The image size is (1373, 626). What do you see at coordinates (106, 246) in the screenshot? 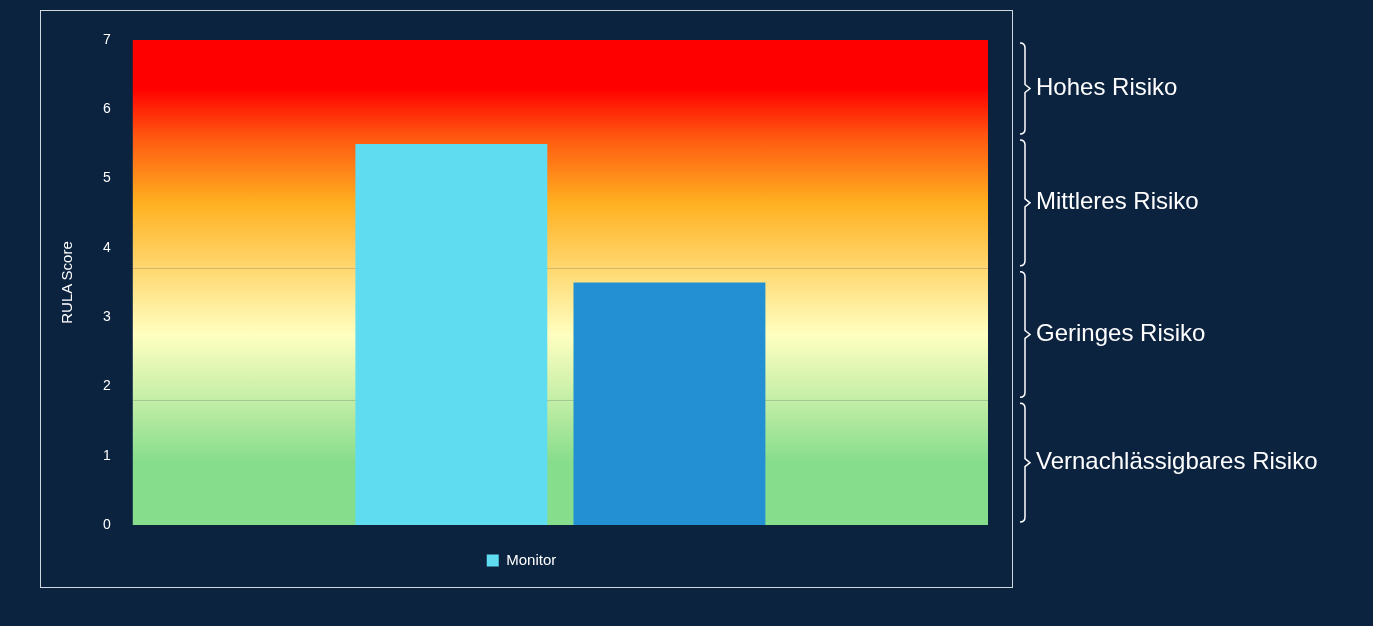
I see `y-tick-label: 4` at bounding box center [106, 246].